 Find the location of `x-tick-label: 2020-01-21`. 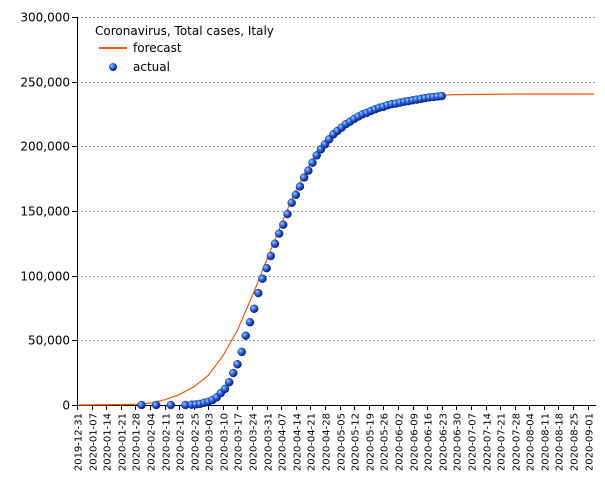

x-tick-label: 2020-01-21 is located at coordinates (123, 442).